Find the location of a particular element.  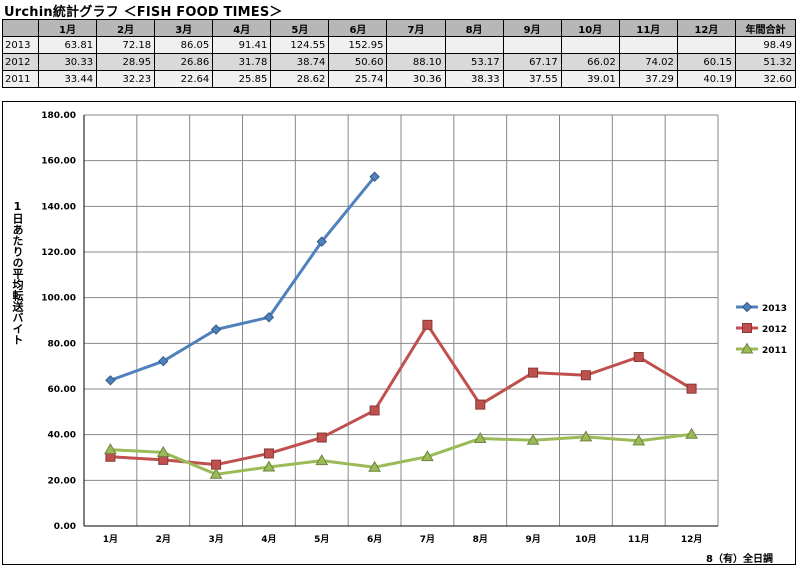

y-tick-label: 180.00 is located at coordinates (58, 116).